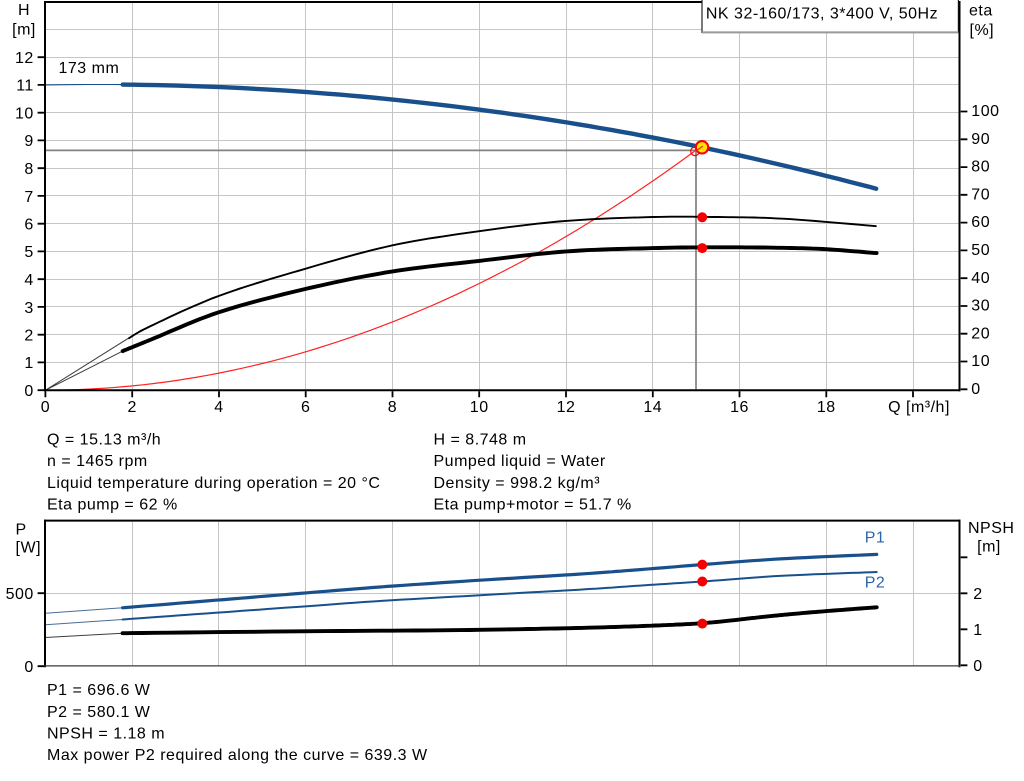  Describe the element at coordinates (980, 222) in the screenshot. I see `svg-text: 60` at that location.